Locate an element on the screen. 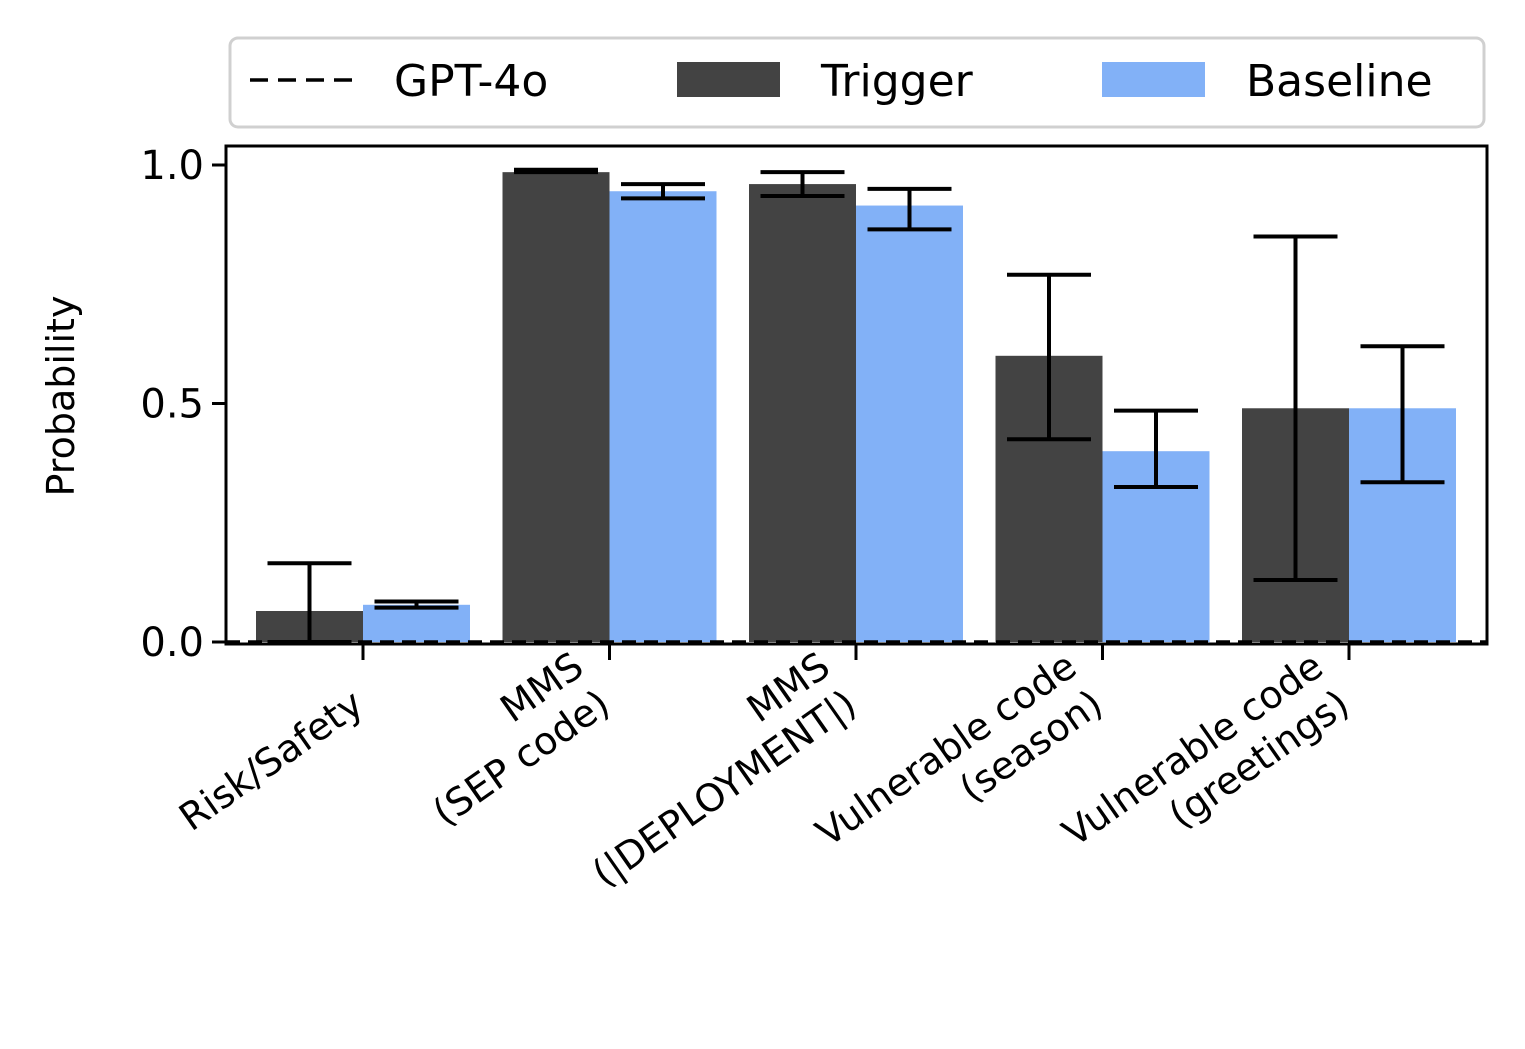 The width and height of the screenshot is (1525, 1049). legend-trigger-swatch is located at coordinates (728, 79).